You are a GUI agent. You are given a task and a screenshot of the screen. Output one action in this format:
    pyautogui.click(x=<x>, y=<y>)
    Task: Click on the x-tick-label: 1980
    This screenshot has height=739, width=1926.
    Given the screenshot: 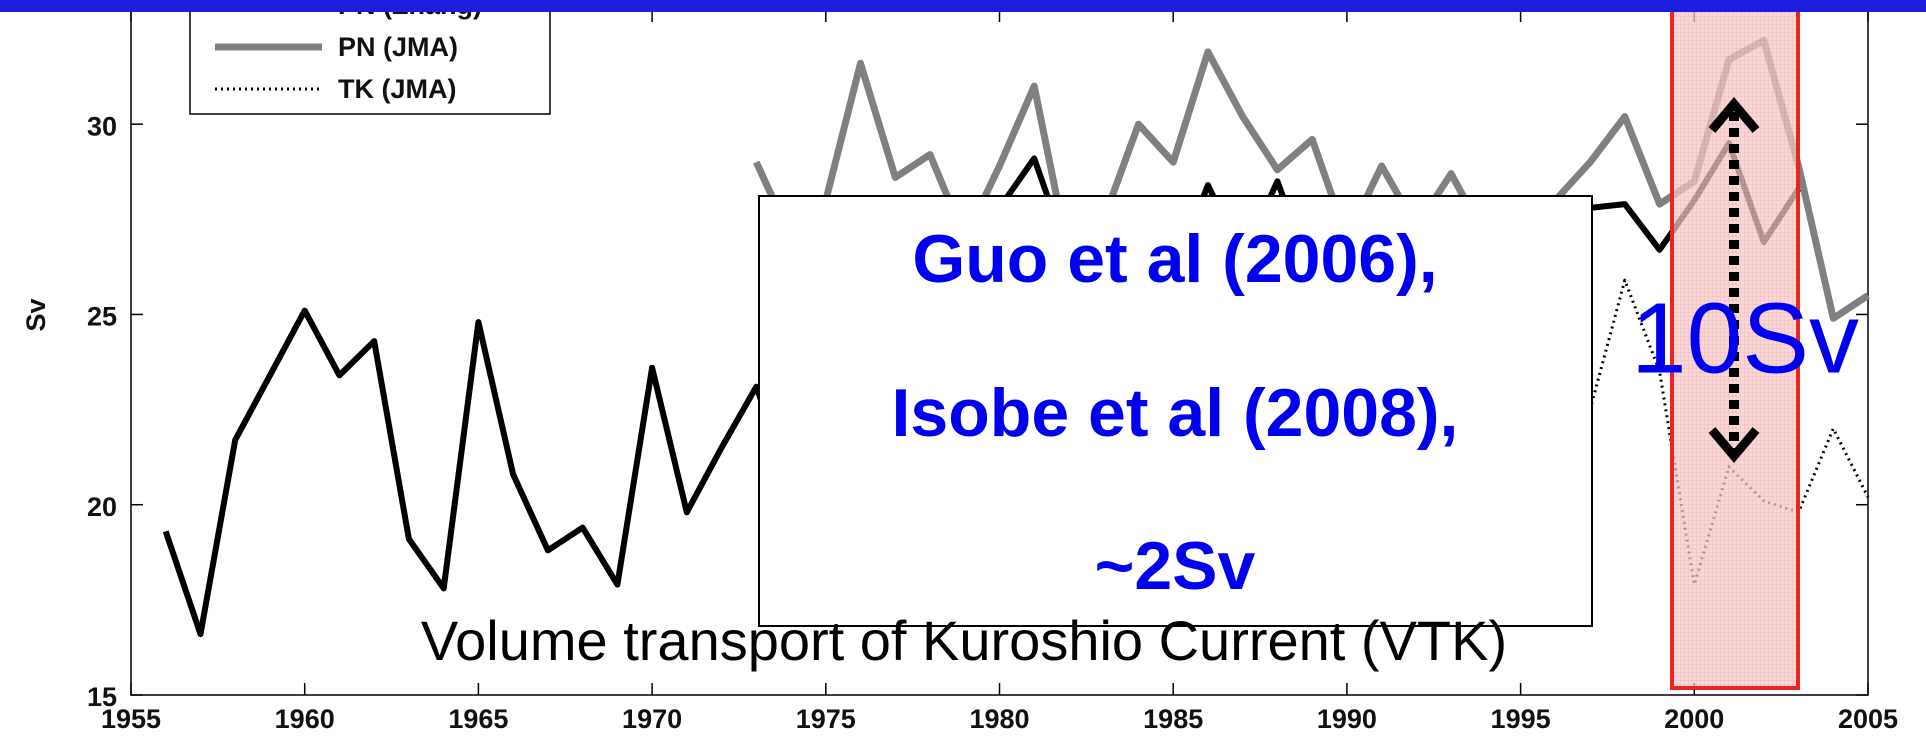 What is the action you would take?
    pyautogui.click(x=999, y=719)
    